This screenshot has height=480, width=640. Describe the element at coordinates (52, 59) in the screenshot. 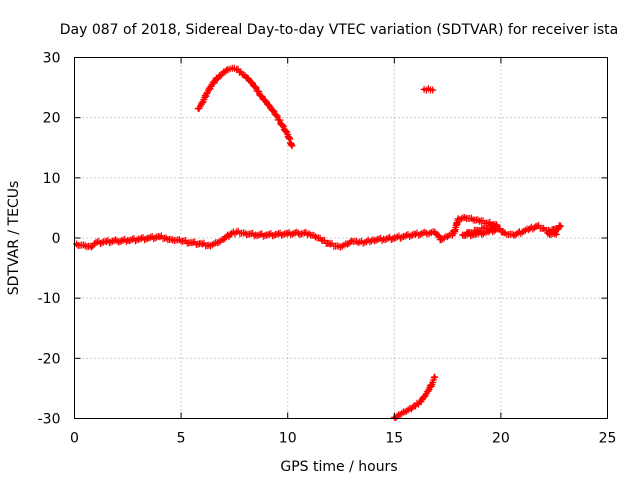

I see `y-tick-label: 30` at that location.